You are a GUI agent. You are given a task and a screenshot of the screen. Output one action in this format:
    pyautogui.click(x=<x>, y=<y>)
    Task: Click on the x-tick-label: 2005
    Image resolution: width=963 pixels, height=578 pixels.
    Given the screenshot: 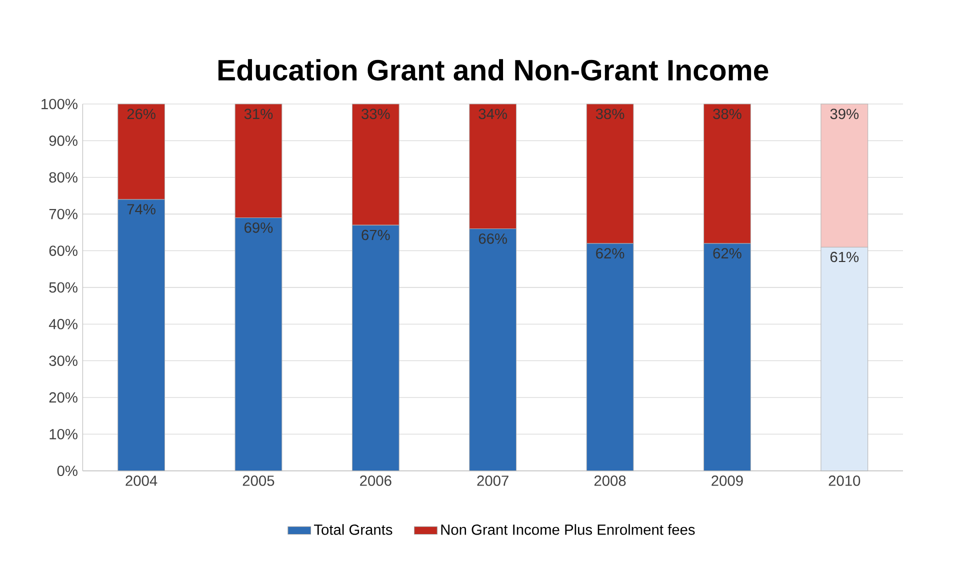 What is the action you would take?
    pyautogui.click(x=258, y=481)
    